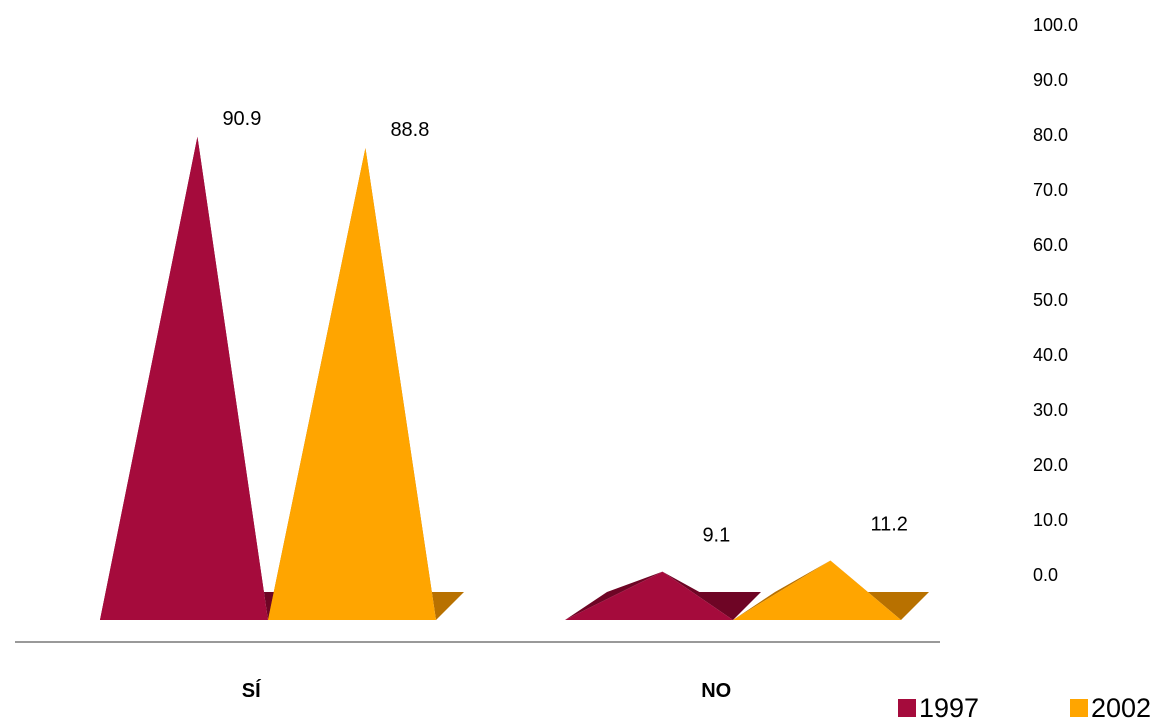 The width and height of the screenshot is (1165, 725). What do you see at coordinates (1050, 245) in the screenshot?
I see `y-tick-label: 60.0` at bounding box center [1050, 245].